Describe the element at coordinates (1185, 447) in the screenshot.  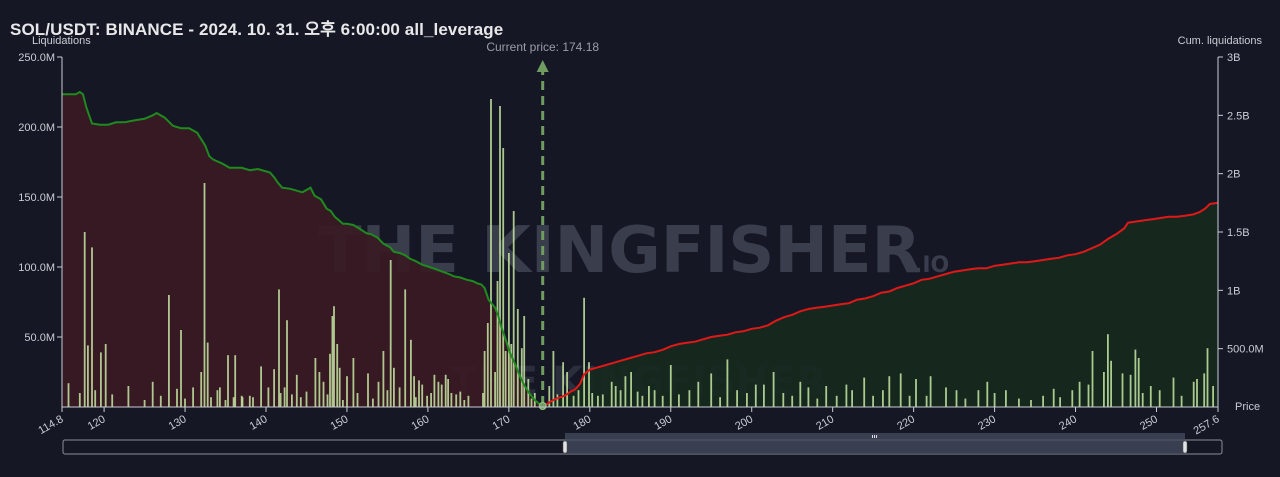
I see `range-slider-right-handle` at that location.